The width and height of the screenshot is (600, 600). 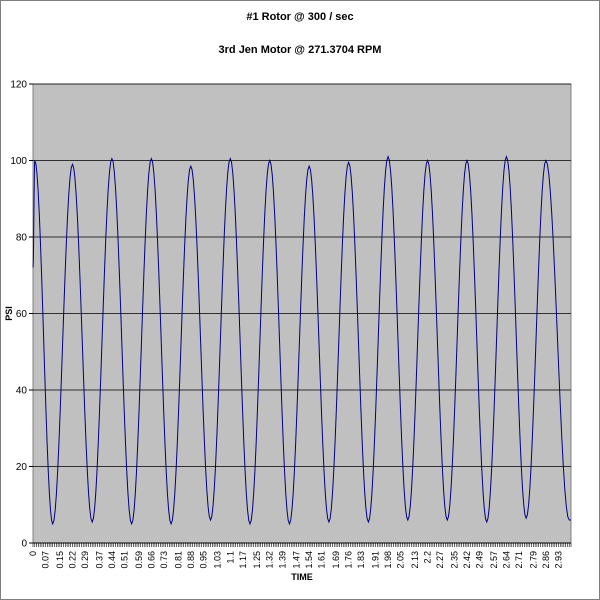 What do you see at coordinates (454, 560) in the screenshot?
I see `x-tick-label: 2.35` at bounding box center [454, 560].